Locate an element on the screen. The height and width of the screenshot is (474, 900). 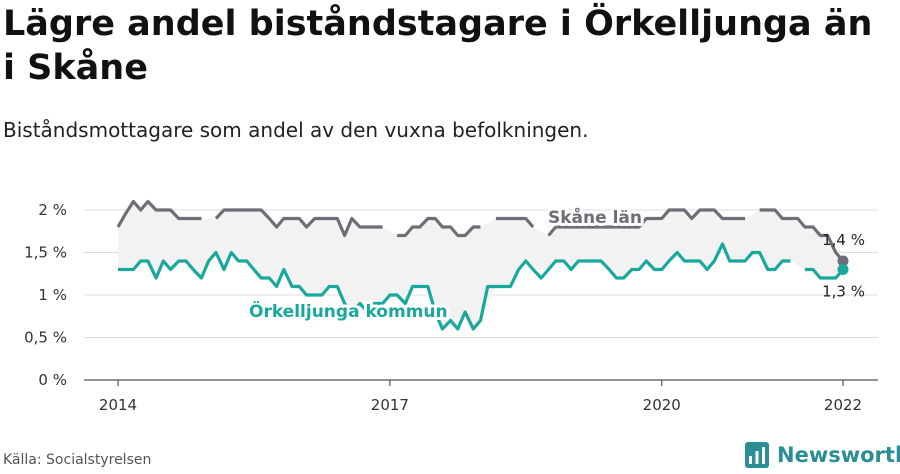
y-tick-label: 1 % is located at coordinates (52, 295).